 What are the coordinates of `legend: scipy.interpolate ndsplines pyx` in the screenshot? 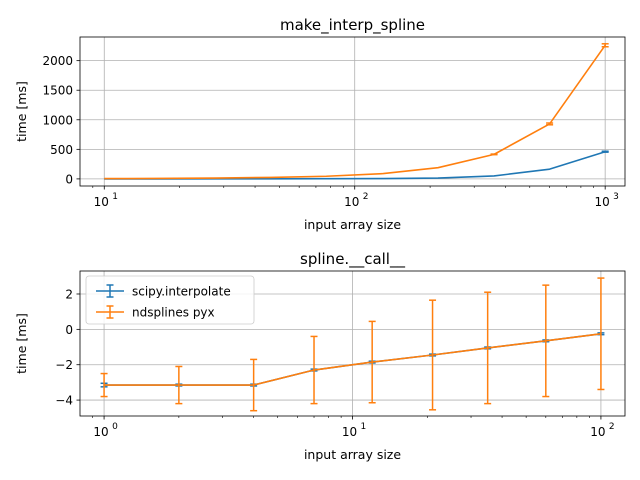 It's located at (170, 300).